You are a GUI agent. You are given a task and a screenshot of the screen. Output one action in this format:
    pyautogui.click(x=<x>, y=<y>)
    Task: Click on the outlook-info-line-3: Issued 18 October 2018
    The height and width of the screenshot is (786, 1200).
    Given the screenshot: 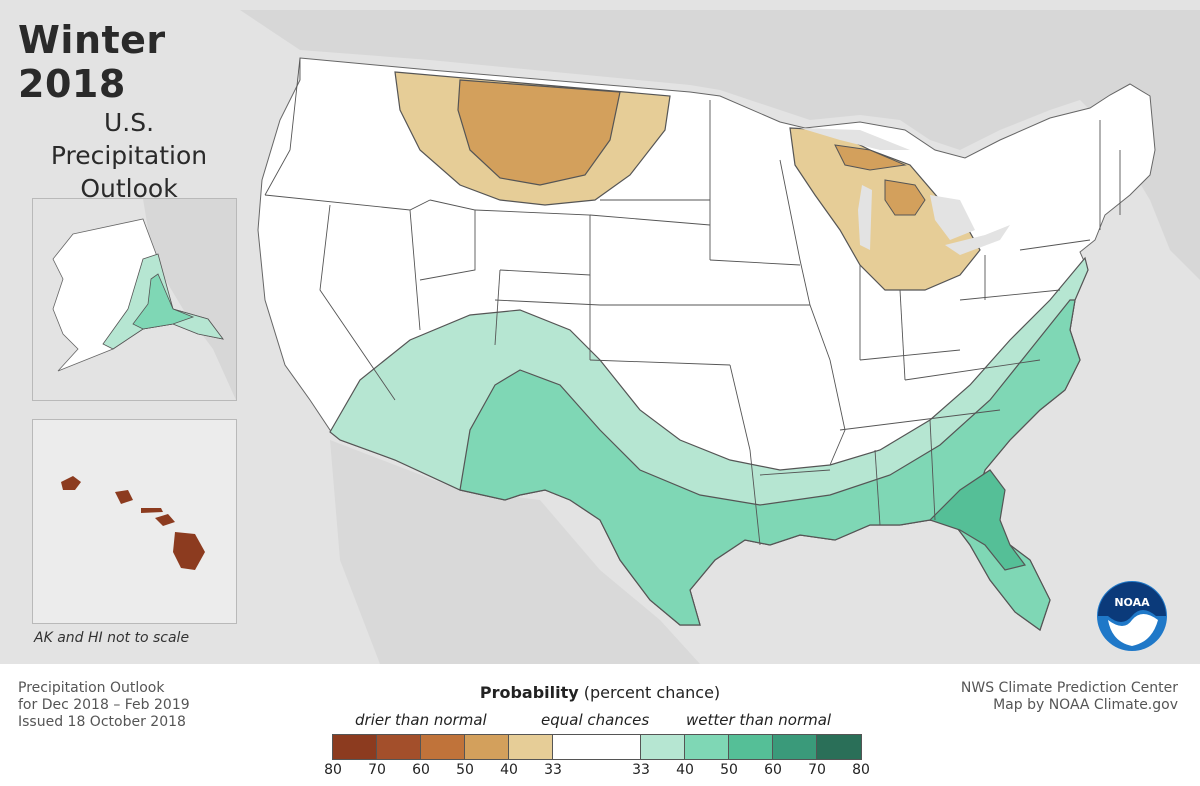 What is the action you would take?
    pyautogui.click(x=102, y=722)
    